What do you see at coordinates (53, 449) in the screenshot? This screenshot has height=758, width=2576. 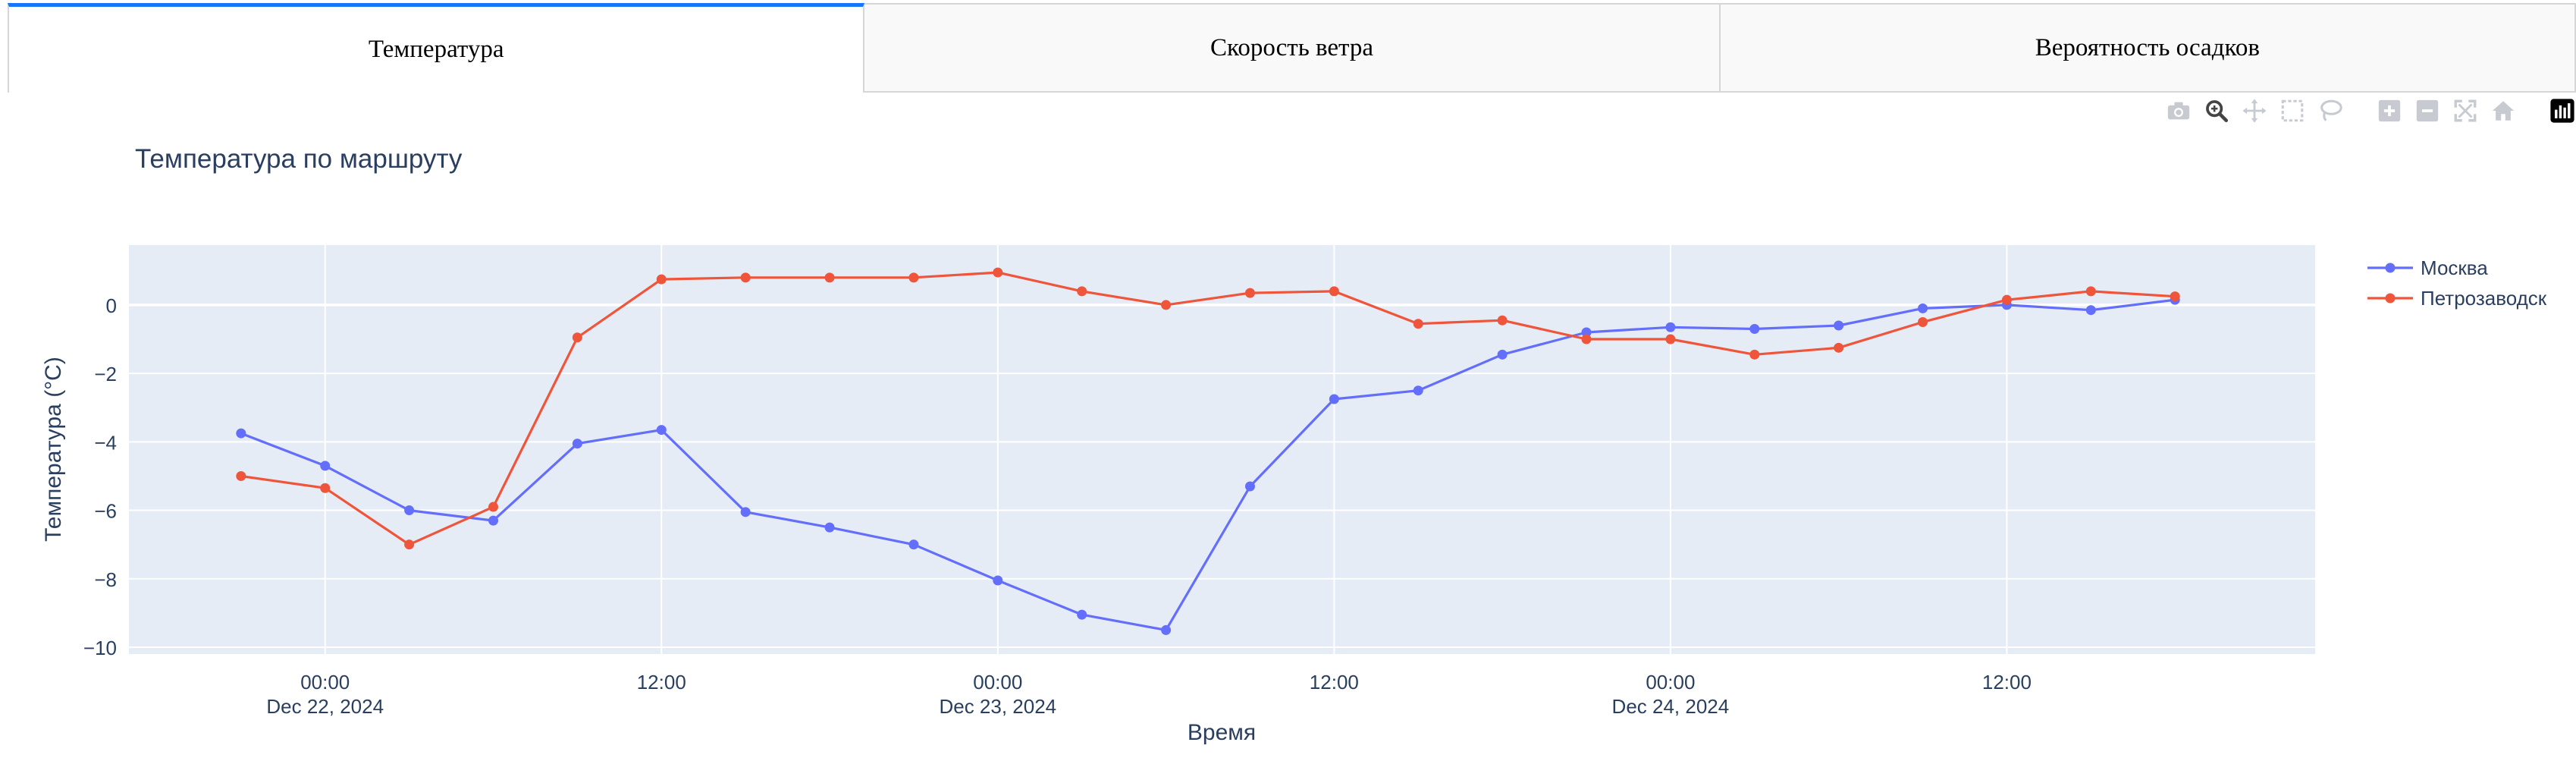 I see `y-axis-title: Температура (°C)` at bounding box center [53, 449].